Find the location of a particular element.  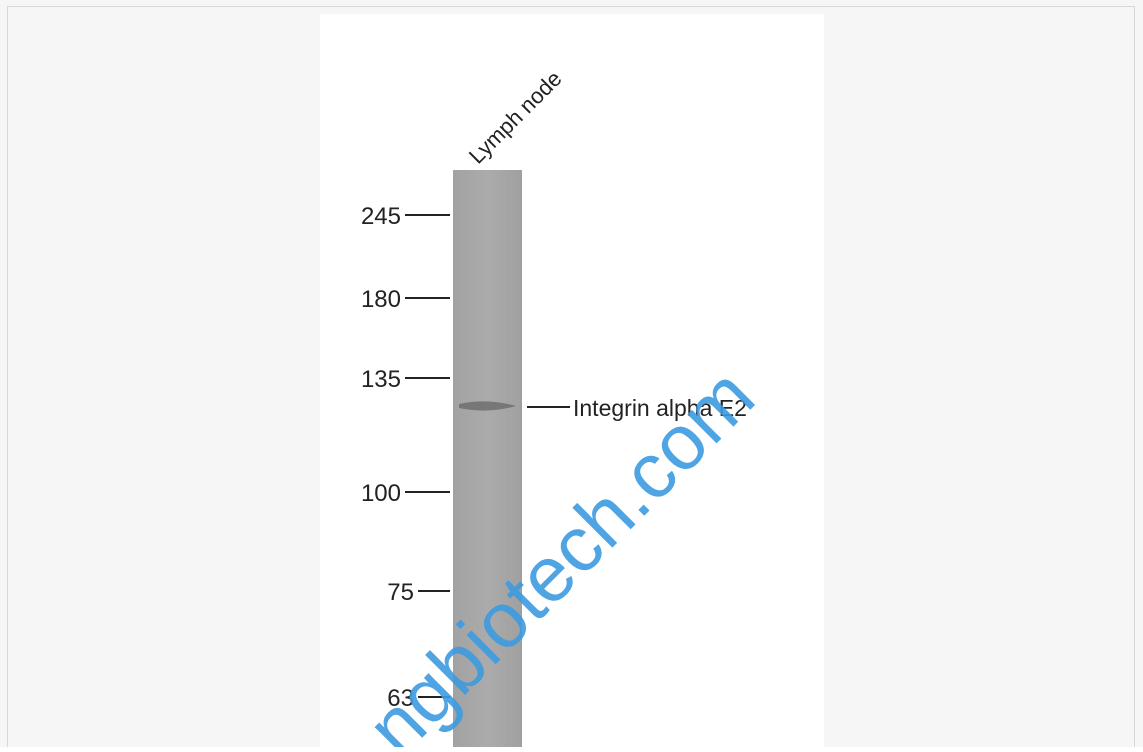

marker-ladder: 245 180 135 100 75 63 is located at coordinates (405, 457).